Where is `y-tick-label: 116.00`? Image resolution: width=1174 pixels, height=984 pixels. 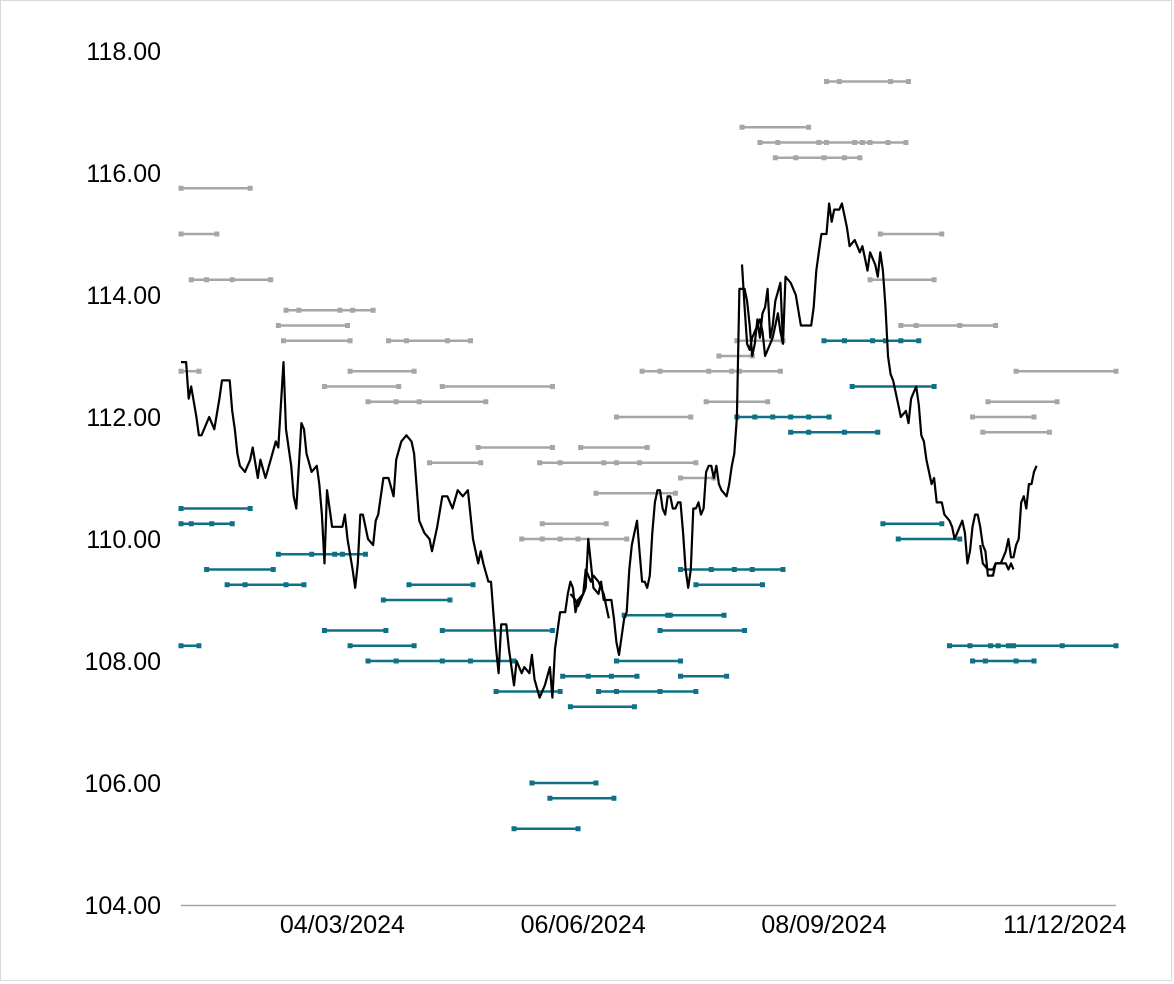
y-tick-label: 116.00 is located at coordinates (123, 174).